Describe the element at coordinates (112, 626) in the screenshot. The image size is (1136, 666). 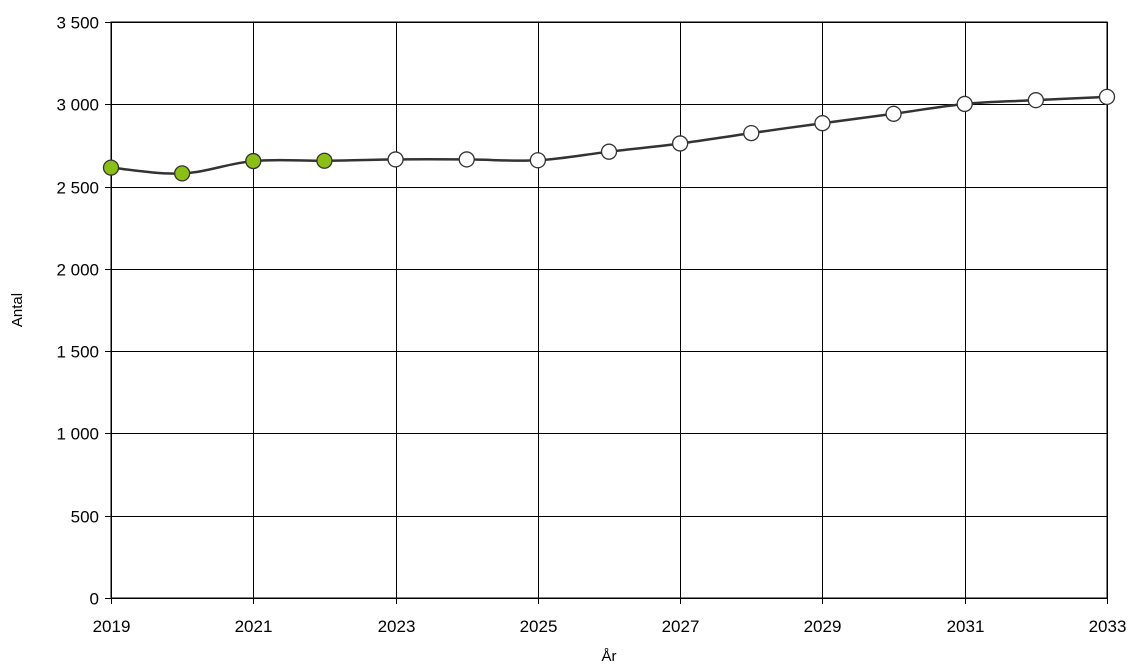
I see `x-tick-label: 2019` at that location.